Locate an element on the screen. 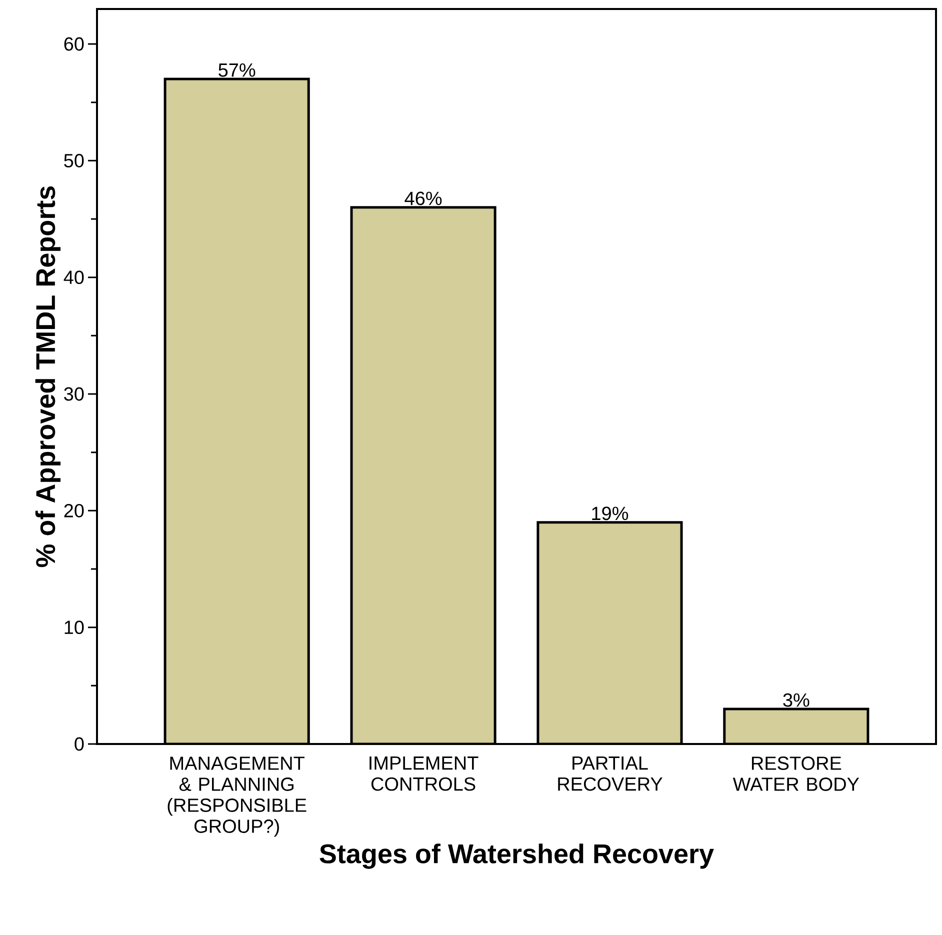 The image size is (942, 935). y-tick-label: 20 is located at coordinates (74, 511).